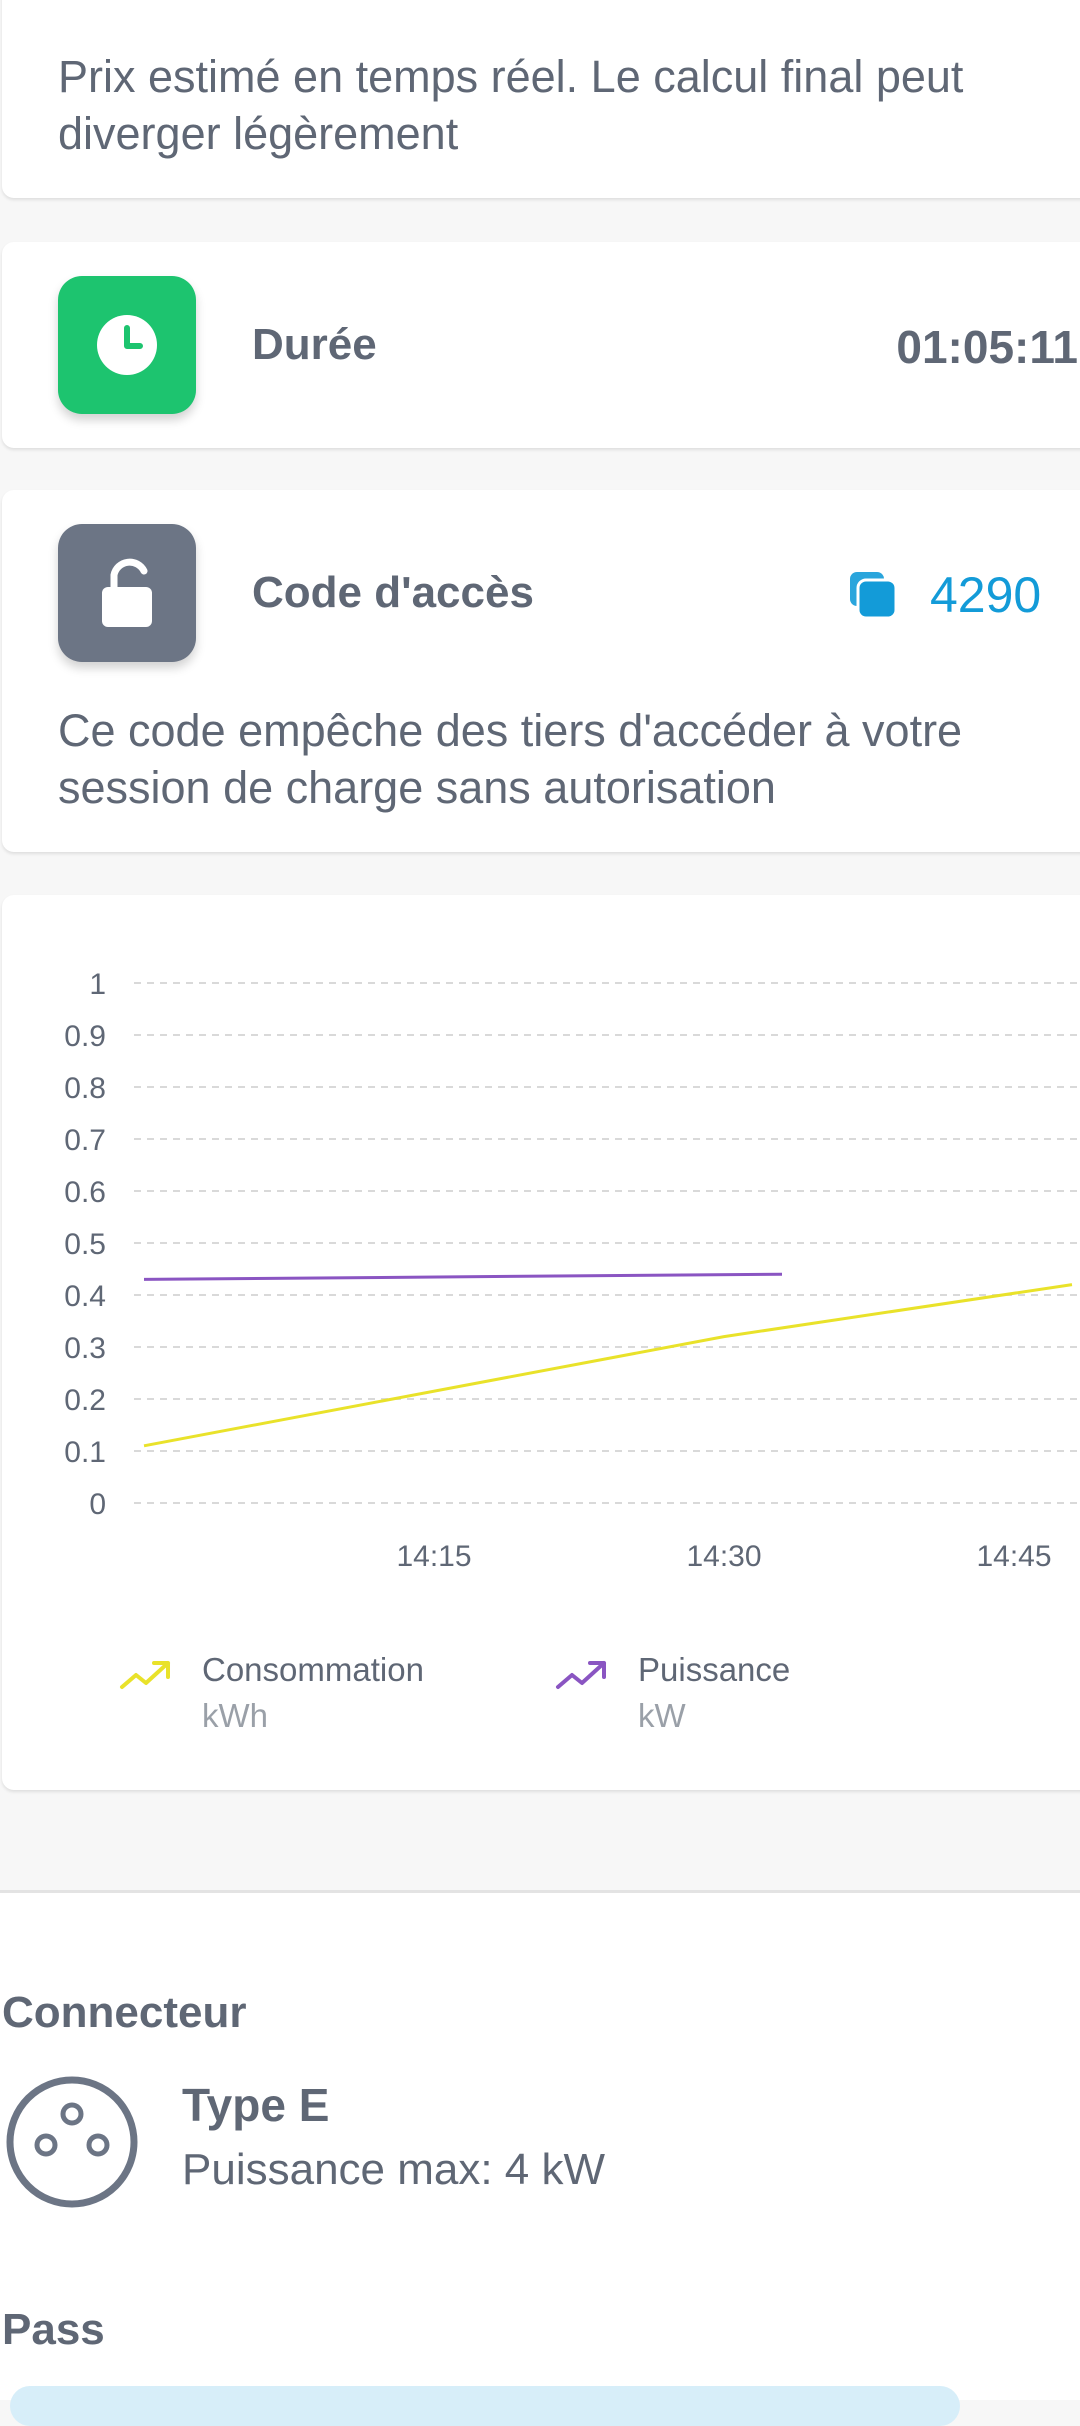  I want to click on y-tick-label: 0.6, so click(85, 1192).